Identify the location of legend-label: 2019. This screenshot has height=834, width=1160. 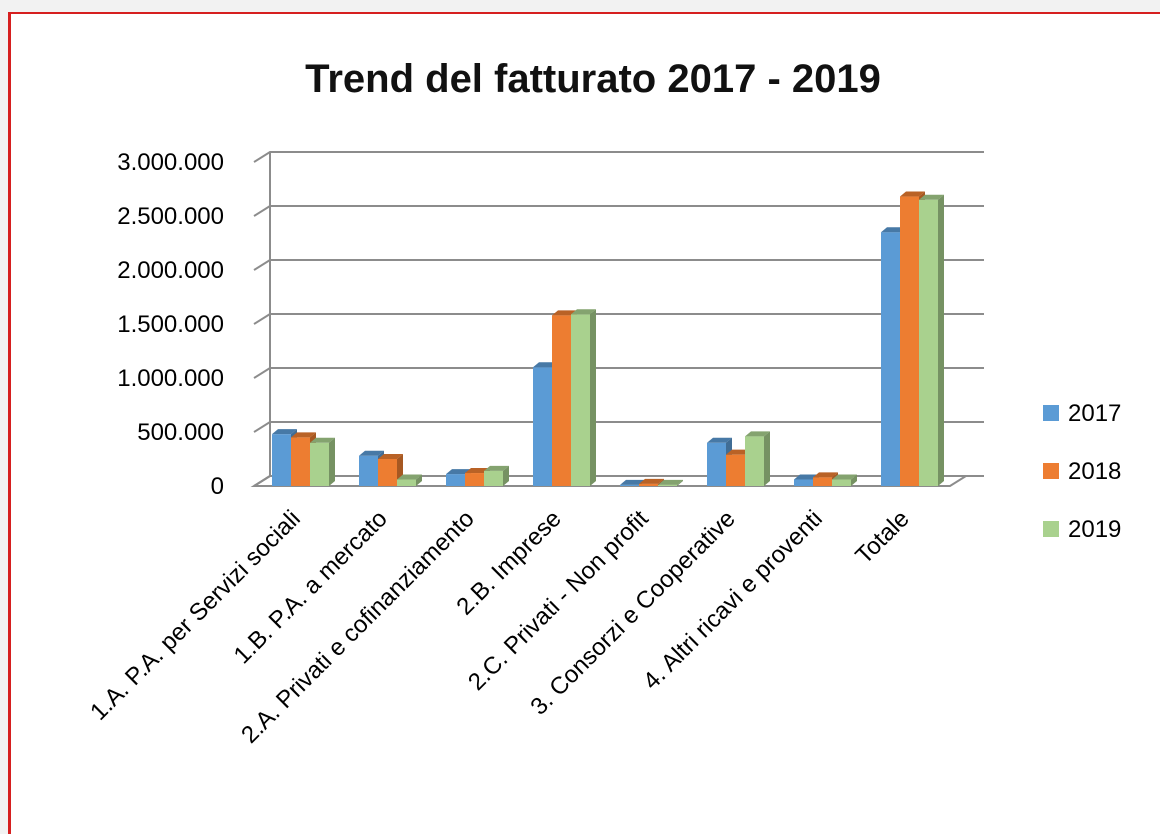
(1094, 529).